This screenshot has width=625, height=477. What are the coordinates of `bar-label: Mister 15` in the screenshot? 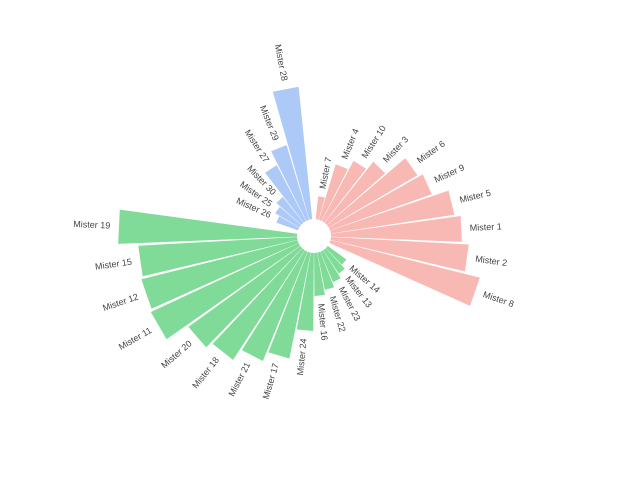 It's located at (113, 264).